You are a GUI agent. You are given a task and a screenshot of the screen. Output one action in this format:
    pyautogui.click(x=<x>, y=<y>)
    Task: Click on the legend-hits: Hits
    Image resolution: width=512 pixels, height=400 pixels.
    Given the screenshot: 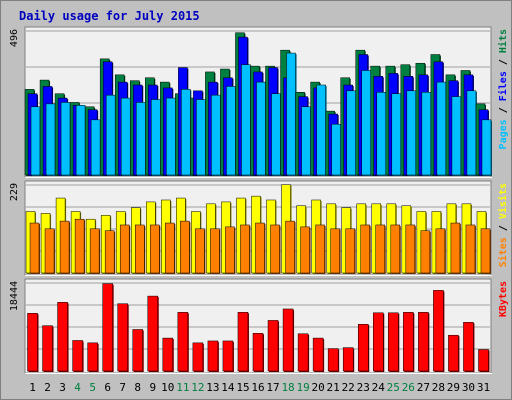 What is the action you would take?
    pyautogui.click(x=503, y=41)
    